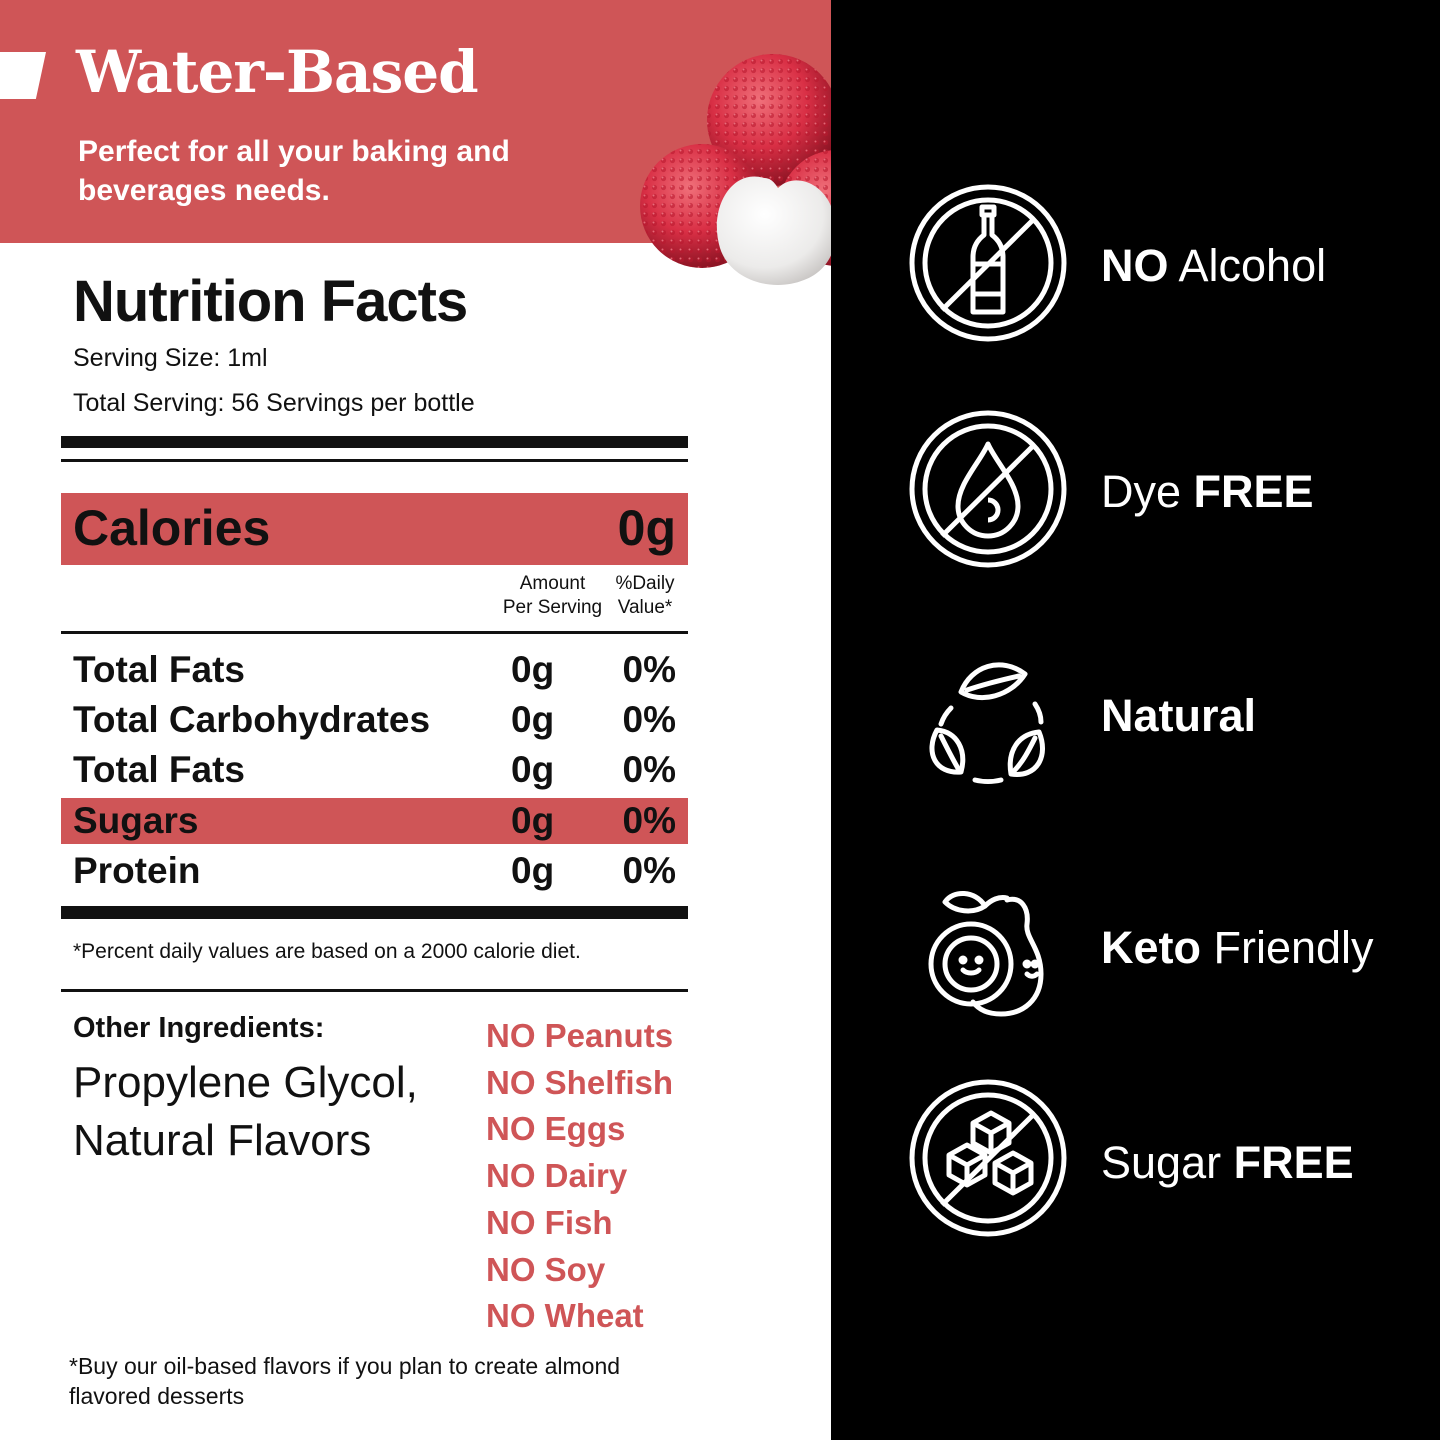 This screenshot has width=1440, height=1440. I want to click on feature-label-light: Dye, so click(1147, 491).